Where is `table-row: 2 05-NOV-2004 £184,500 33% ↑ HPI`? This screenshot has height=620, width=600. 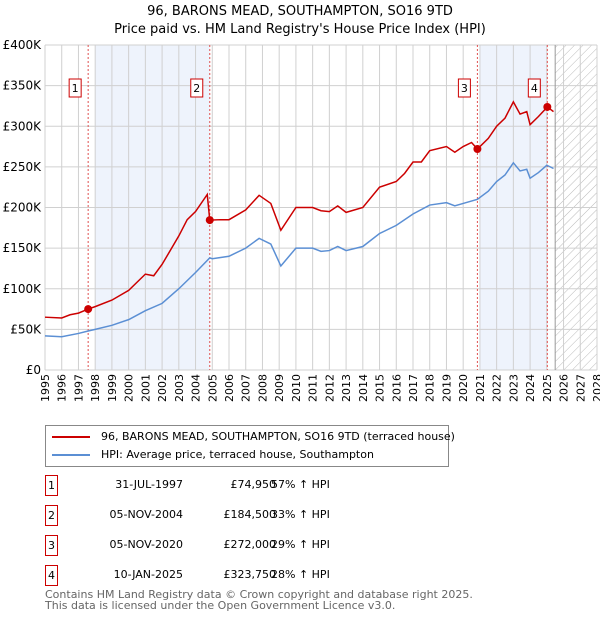
table-row: 2 05-NOV-2004 £184,500 33% ↑ HPI is located at coordinates (245, 516).